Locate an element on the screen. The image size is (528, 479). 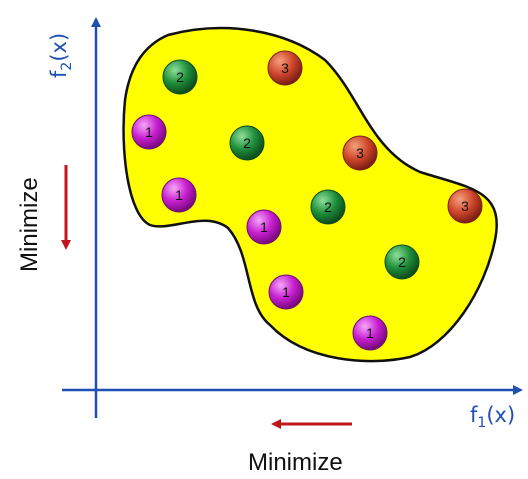
y-minimize-label: Minimize is located at coordinates (29, 224).